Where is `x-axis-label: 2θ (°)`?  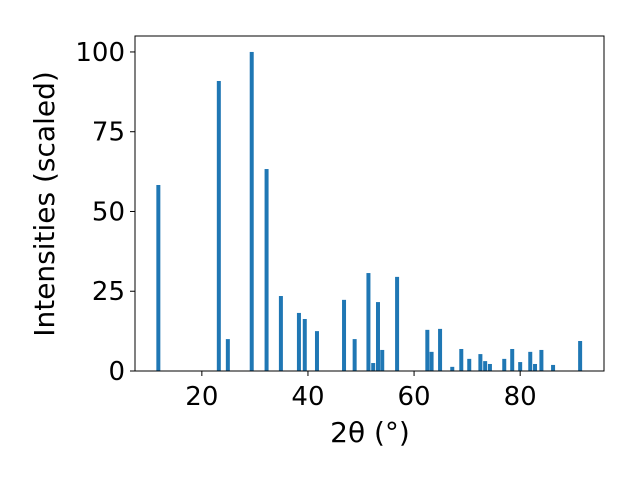
x-axis-label: 2θ (°) is located at coordinates (370, 432).